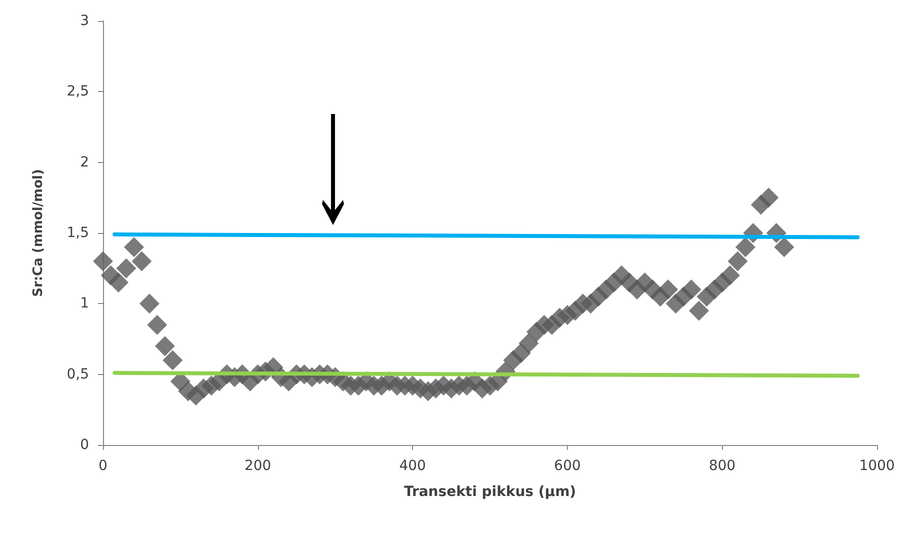 The width and height of the screenshot is (907, 533). I want to click on y-tick-label: 3, so click(84, 21).